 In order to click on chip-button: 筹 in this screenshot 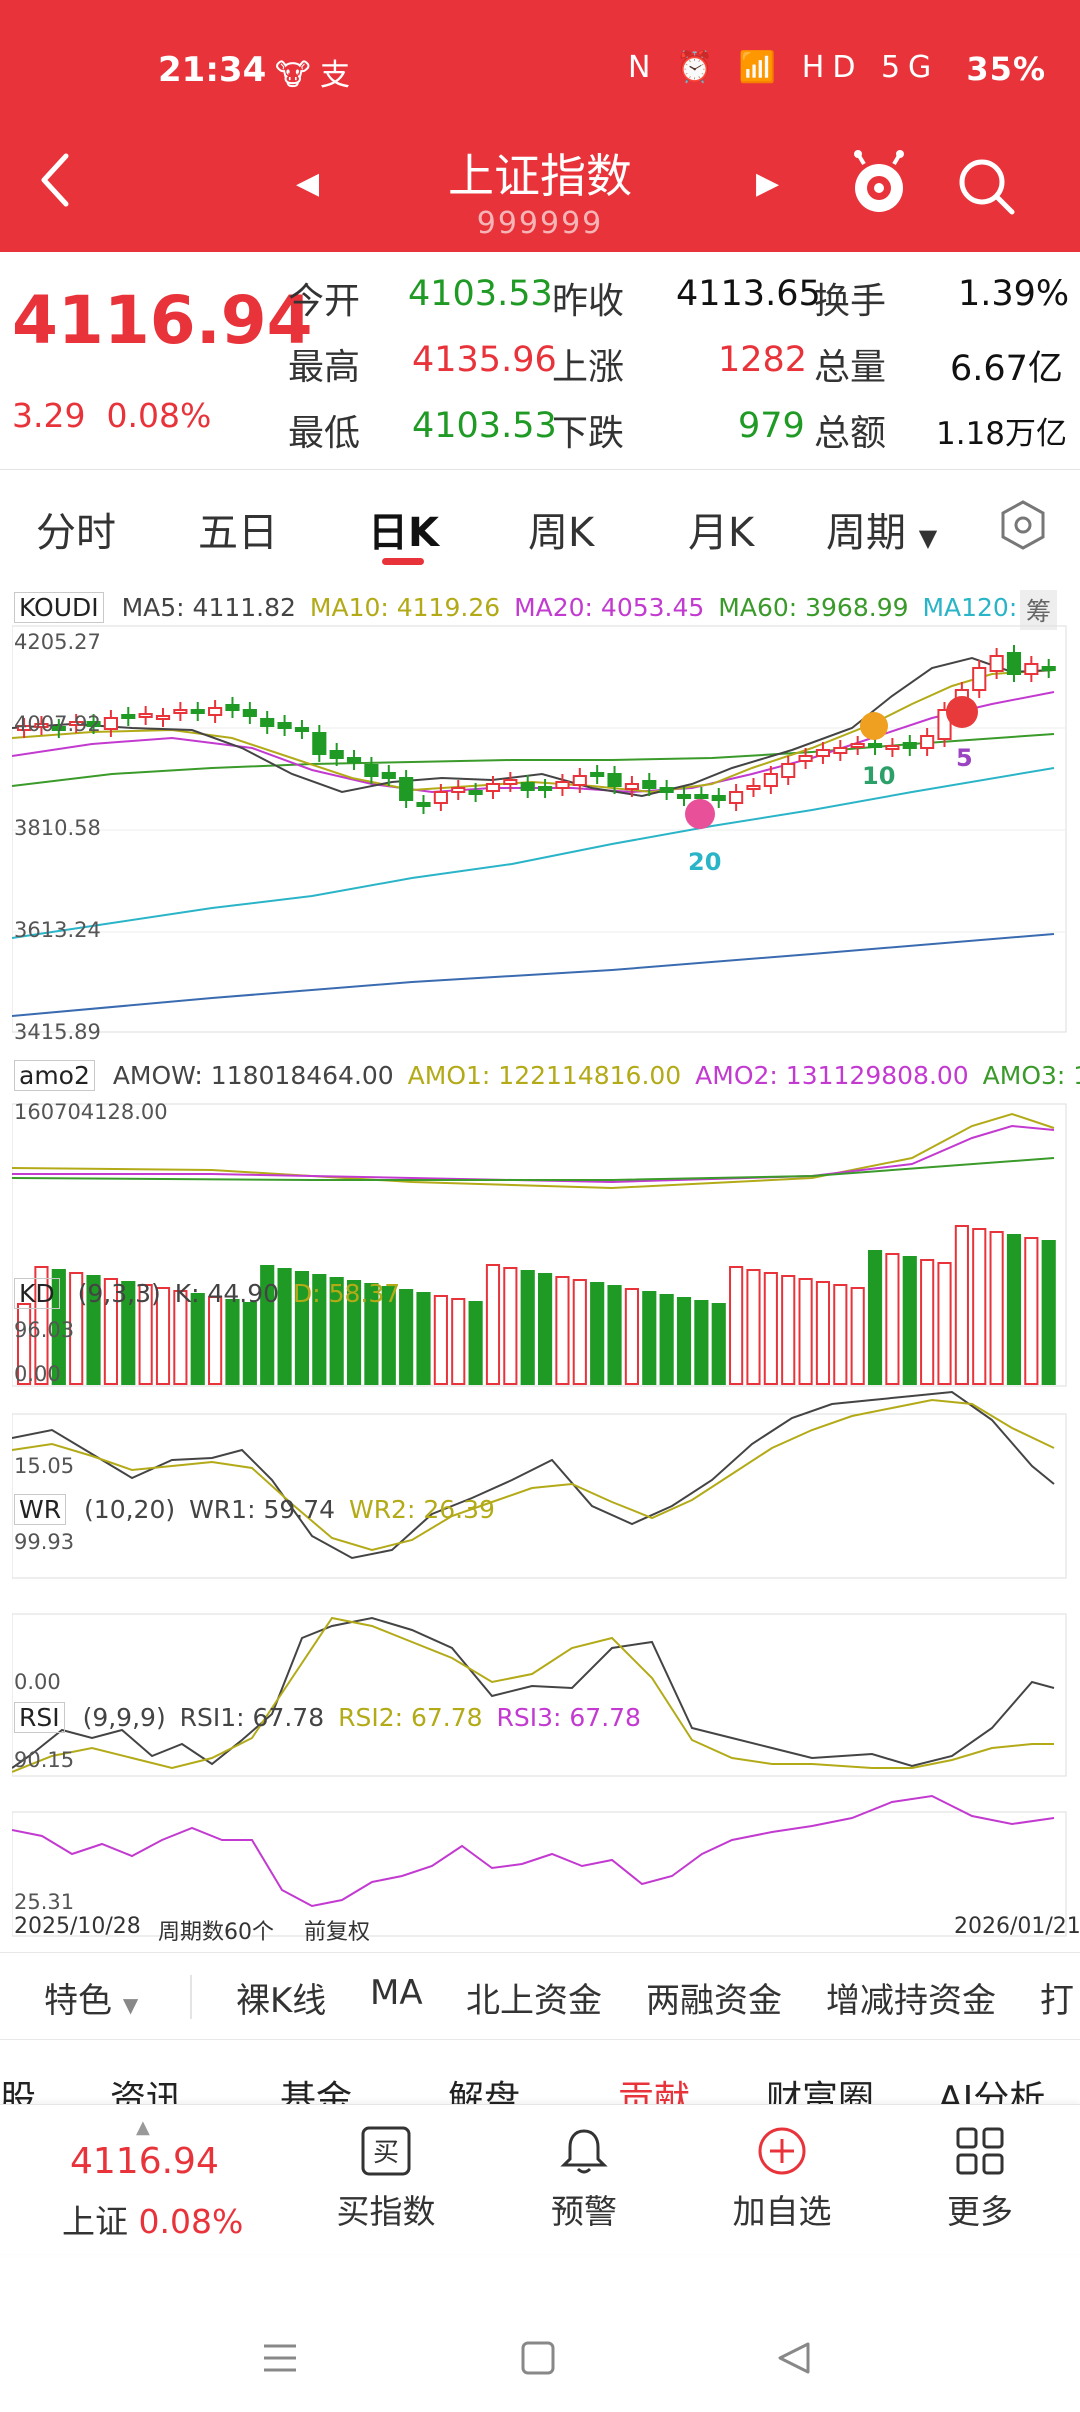, I will do `click(1039, 610)`.